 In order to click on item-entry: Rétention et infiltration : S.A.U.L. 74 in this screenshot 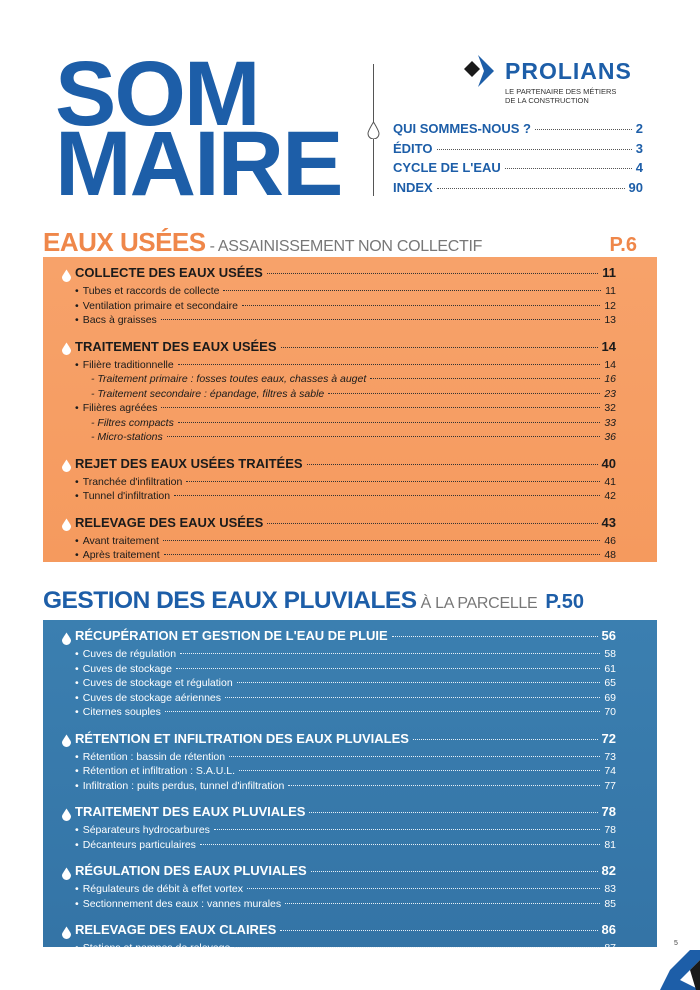, I will do `click(338, 772)`.